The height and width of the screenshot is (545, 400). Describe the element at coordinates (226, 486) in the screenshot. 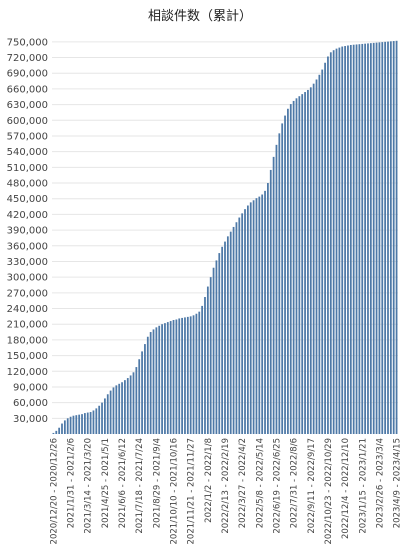

I see `x-tick-label: 2022/2/13 - 2022/2/19` at that location.